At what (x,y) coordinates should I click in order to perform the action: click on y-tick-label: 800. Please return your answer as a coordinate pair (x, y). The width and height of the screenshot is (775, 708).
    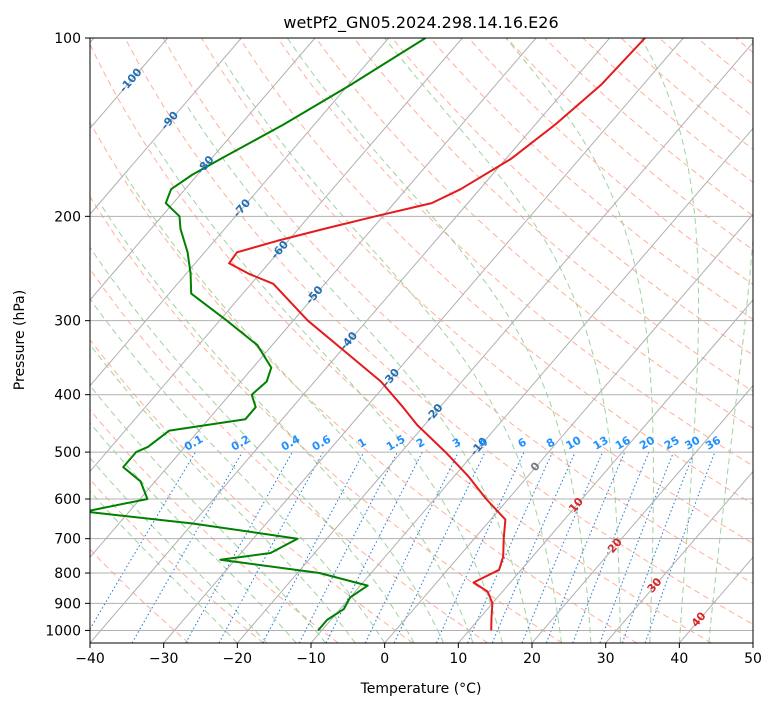
    Looking at the image, I should click on (67, 574).